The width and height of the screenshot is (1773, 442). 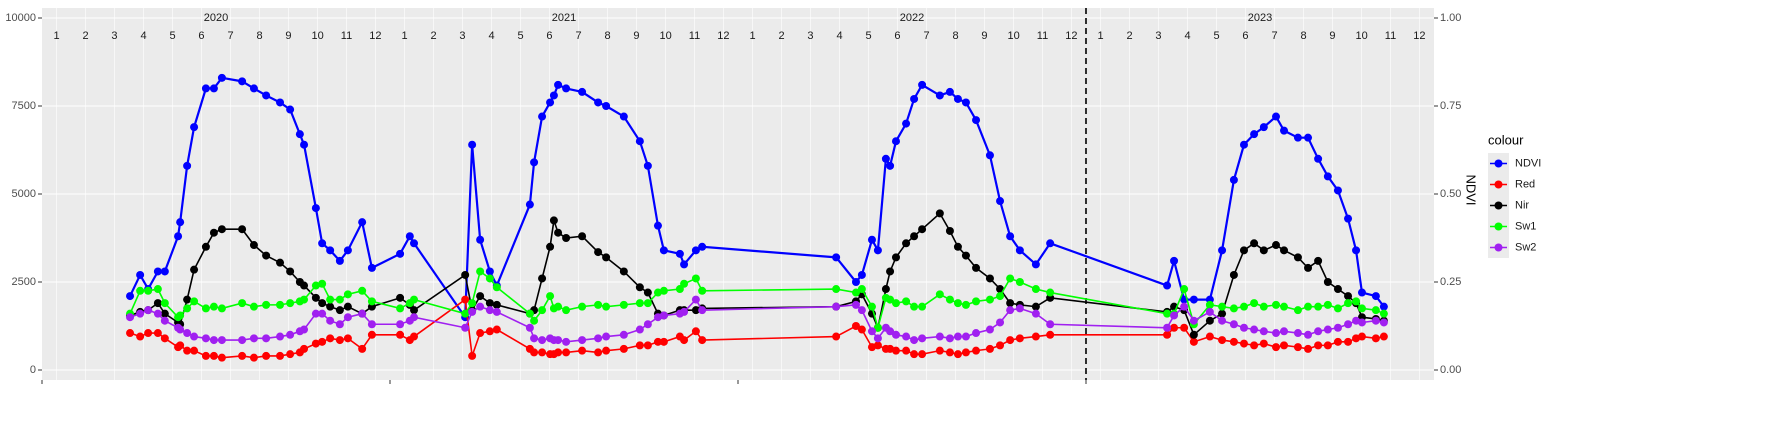 What do you see at coordinates (1013, 36) in the screenshot?
I see `month-label: 10` at bounding box center [1013, 36].